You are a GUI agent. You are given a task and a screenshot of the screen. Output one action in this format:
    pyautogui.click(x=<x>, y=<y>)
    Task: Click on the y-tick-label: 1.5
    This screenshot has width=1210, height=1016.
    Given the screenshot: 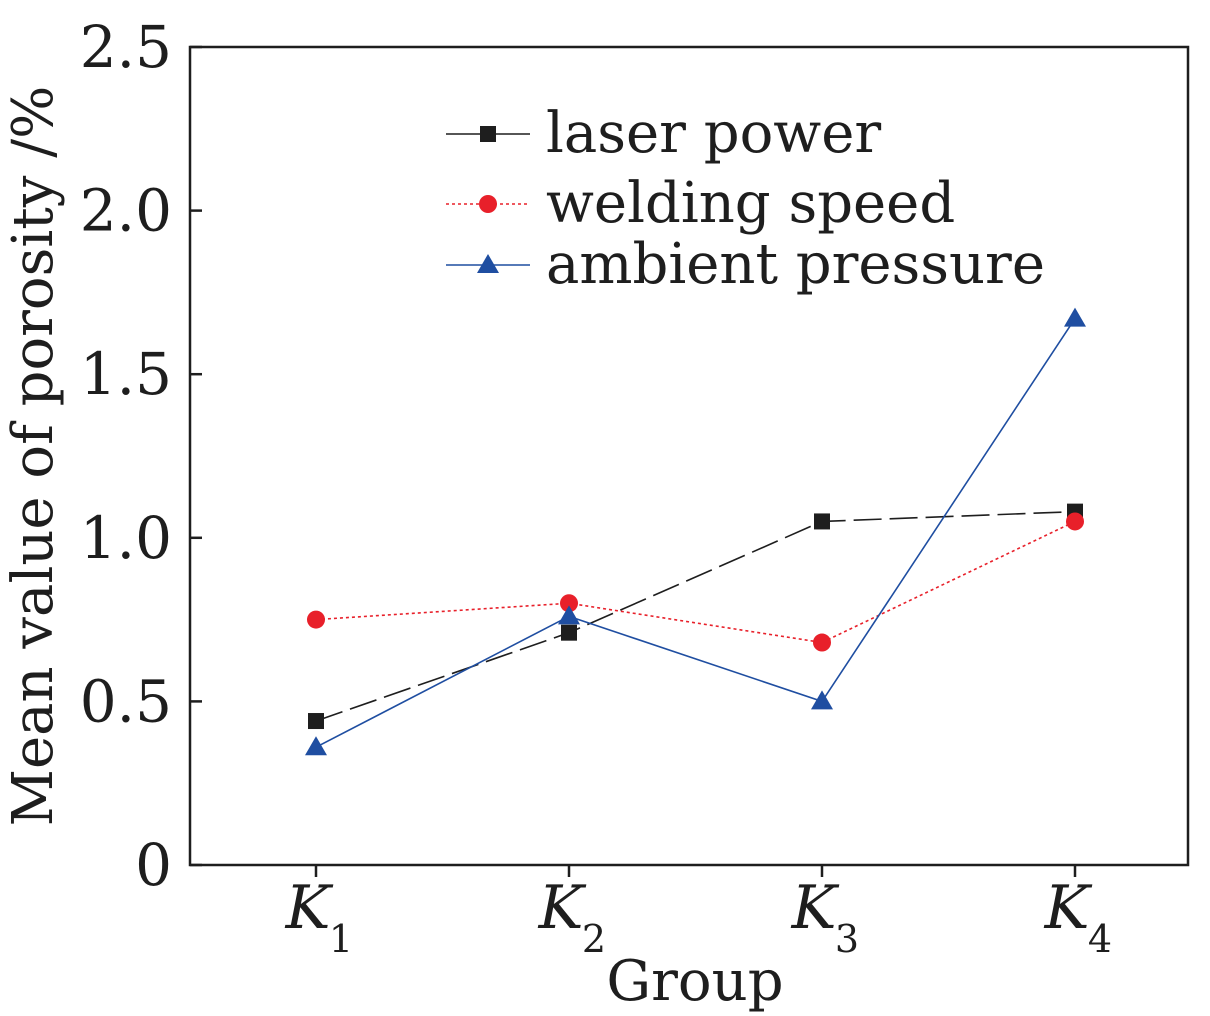 What is the action you would take?
    pyautogui.click(x=126, y=374)
    